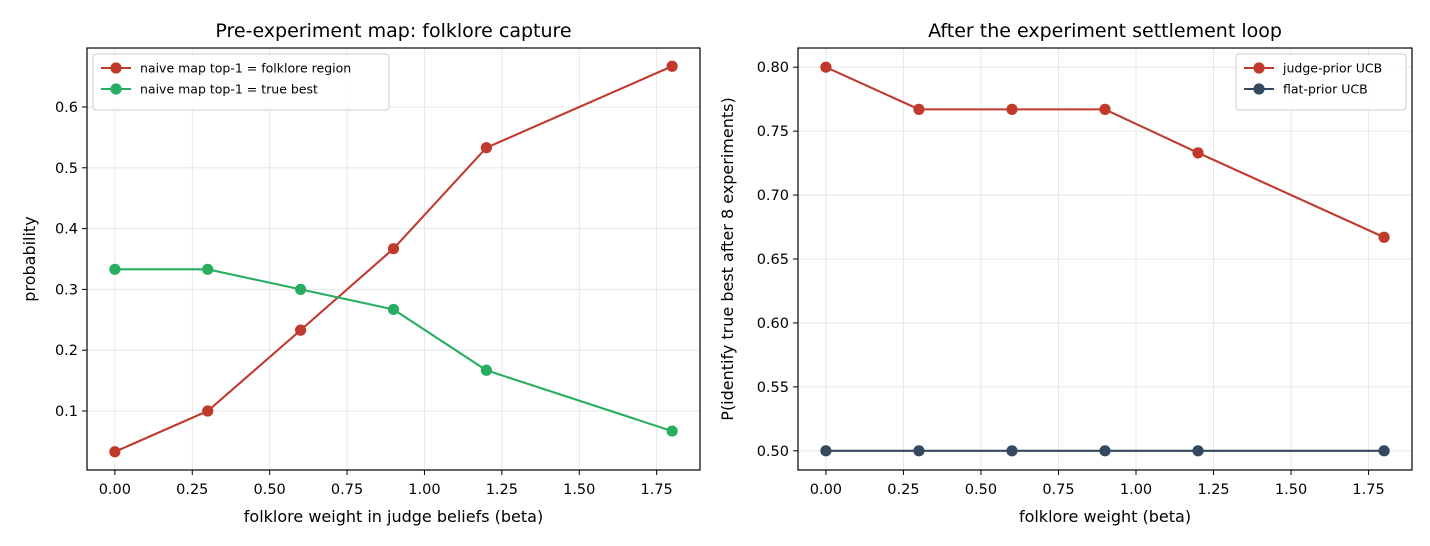 This screenshot has width=1430, height=546. Describe the element at coordinates (66, 230) in the screenshot. I see `y-tick-label: 0.4` at that location.